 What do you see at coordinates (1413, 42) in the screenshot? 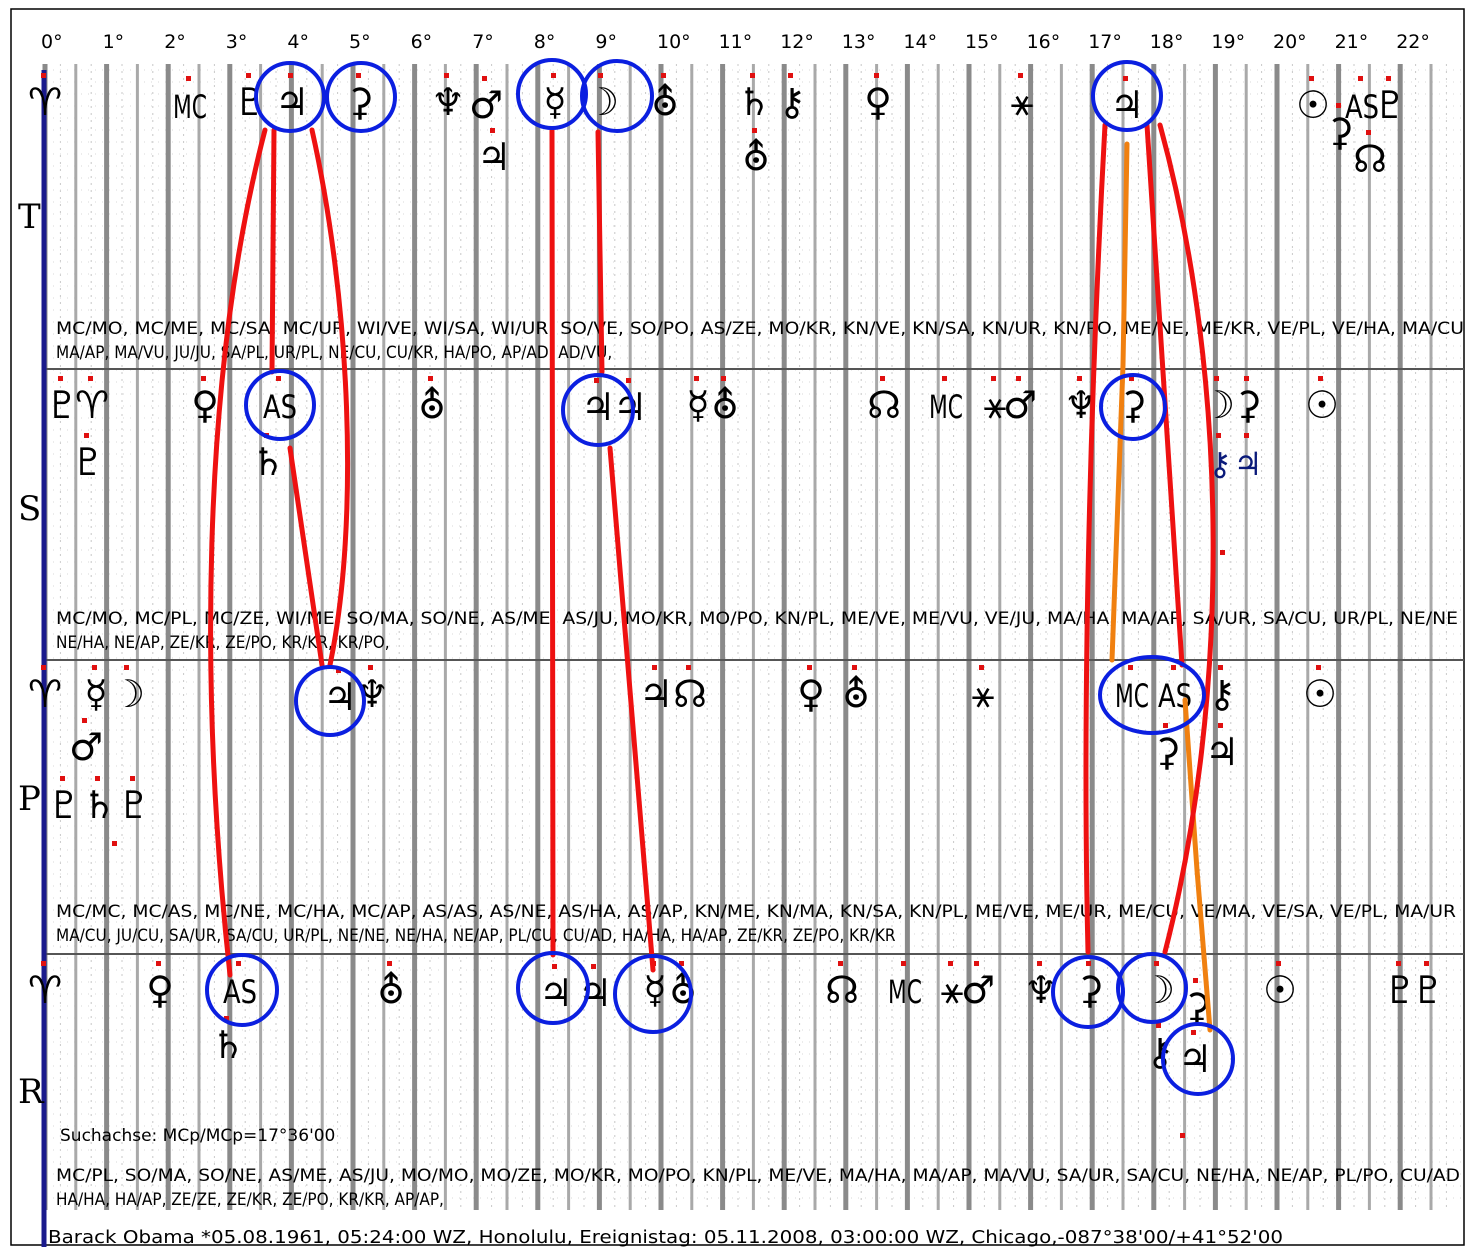
I see `degree-label: 22°` at bounding box center [1413, 42].